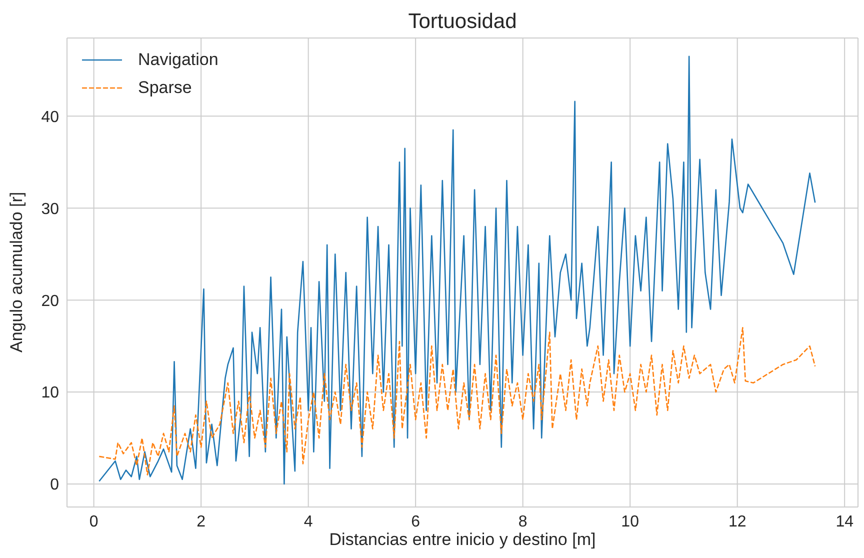 The width and height of the screenshot is (864, 558). I want to click on y-tick-label: 20, so click(50, 301).